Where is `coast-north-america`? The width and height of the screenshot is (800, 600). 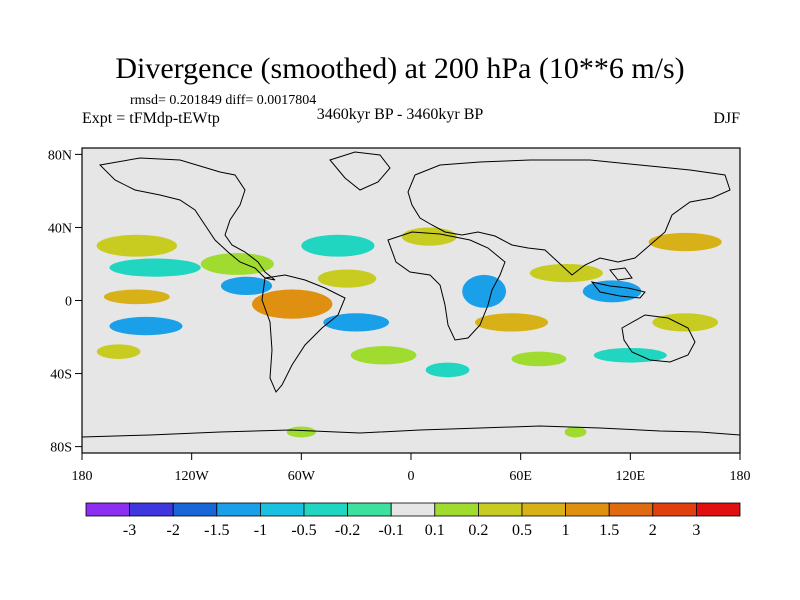
coast-north-america is located at coordinates (187, 219).